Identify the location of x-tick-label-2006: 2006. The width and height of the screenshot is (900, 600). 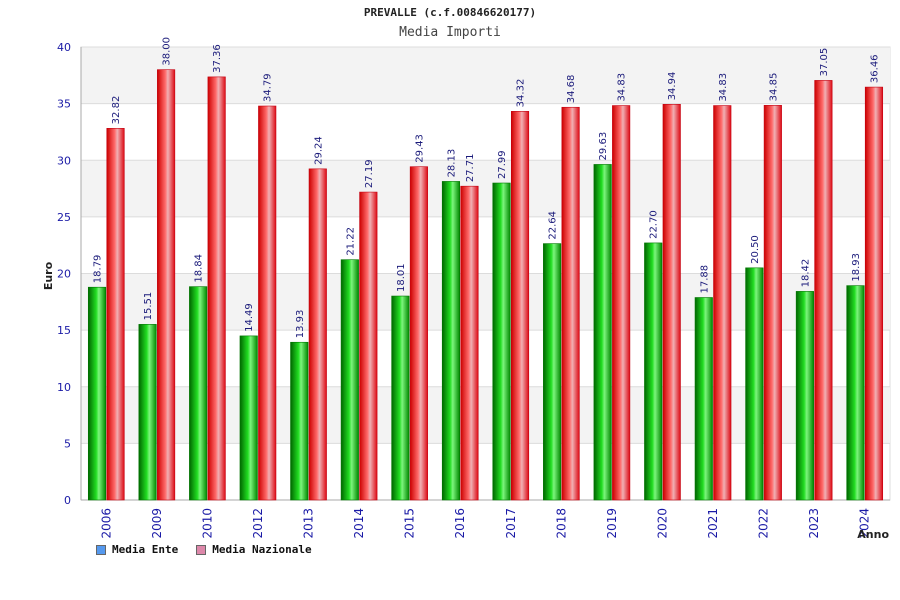
(106, 523).